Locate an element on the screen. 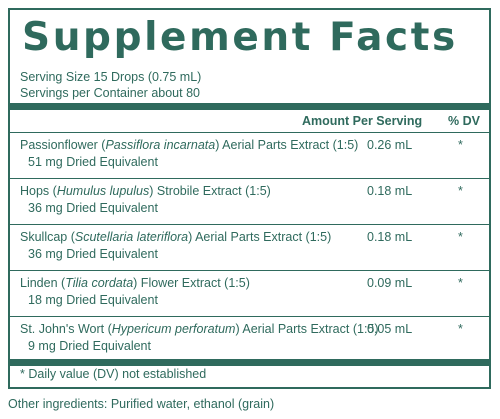 This screenshot has height=419, width=500. dried-equivalent: 51 mg Dried Equivalent is located at coordinates (93, 162).